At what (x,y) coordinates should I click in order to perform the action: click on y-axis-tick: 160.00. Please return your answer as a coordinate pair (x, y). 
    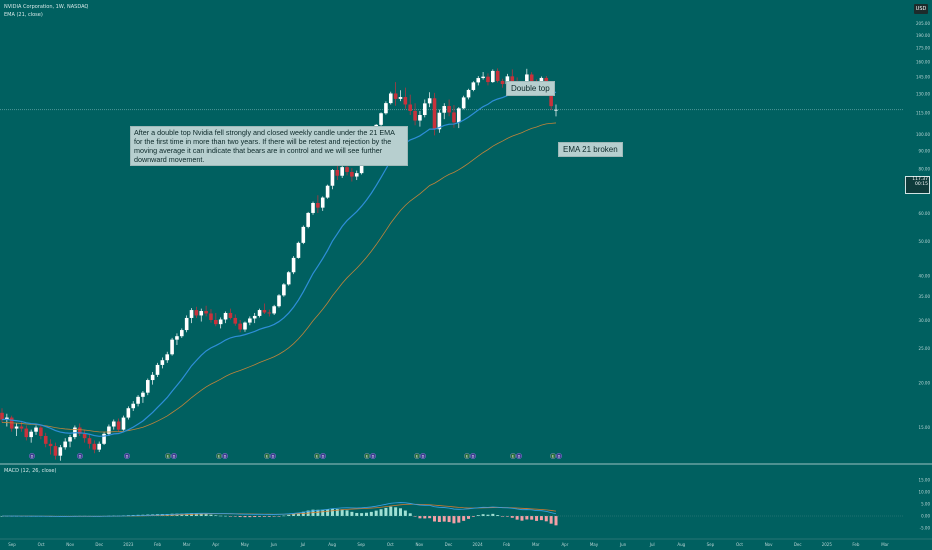
    Looking at the image, I should click on (923, 61).